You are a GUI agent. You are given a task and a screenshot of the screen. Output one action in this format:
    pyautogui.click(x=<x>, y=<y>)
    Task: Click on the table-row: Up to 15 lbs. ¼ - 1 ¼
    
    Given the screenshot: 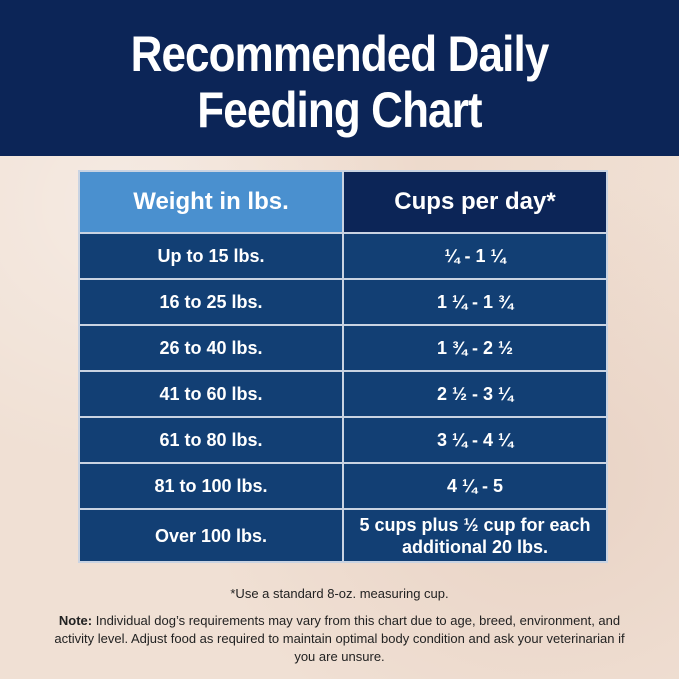 What is the action you would take?
    pyautogui.click(x=343, y=256)
    